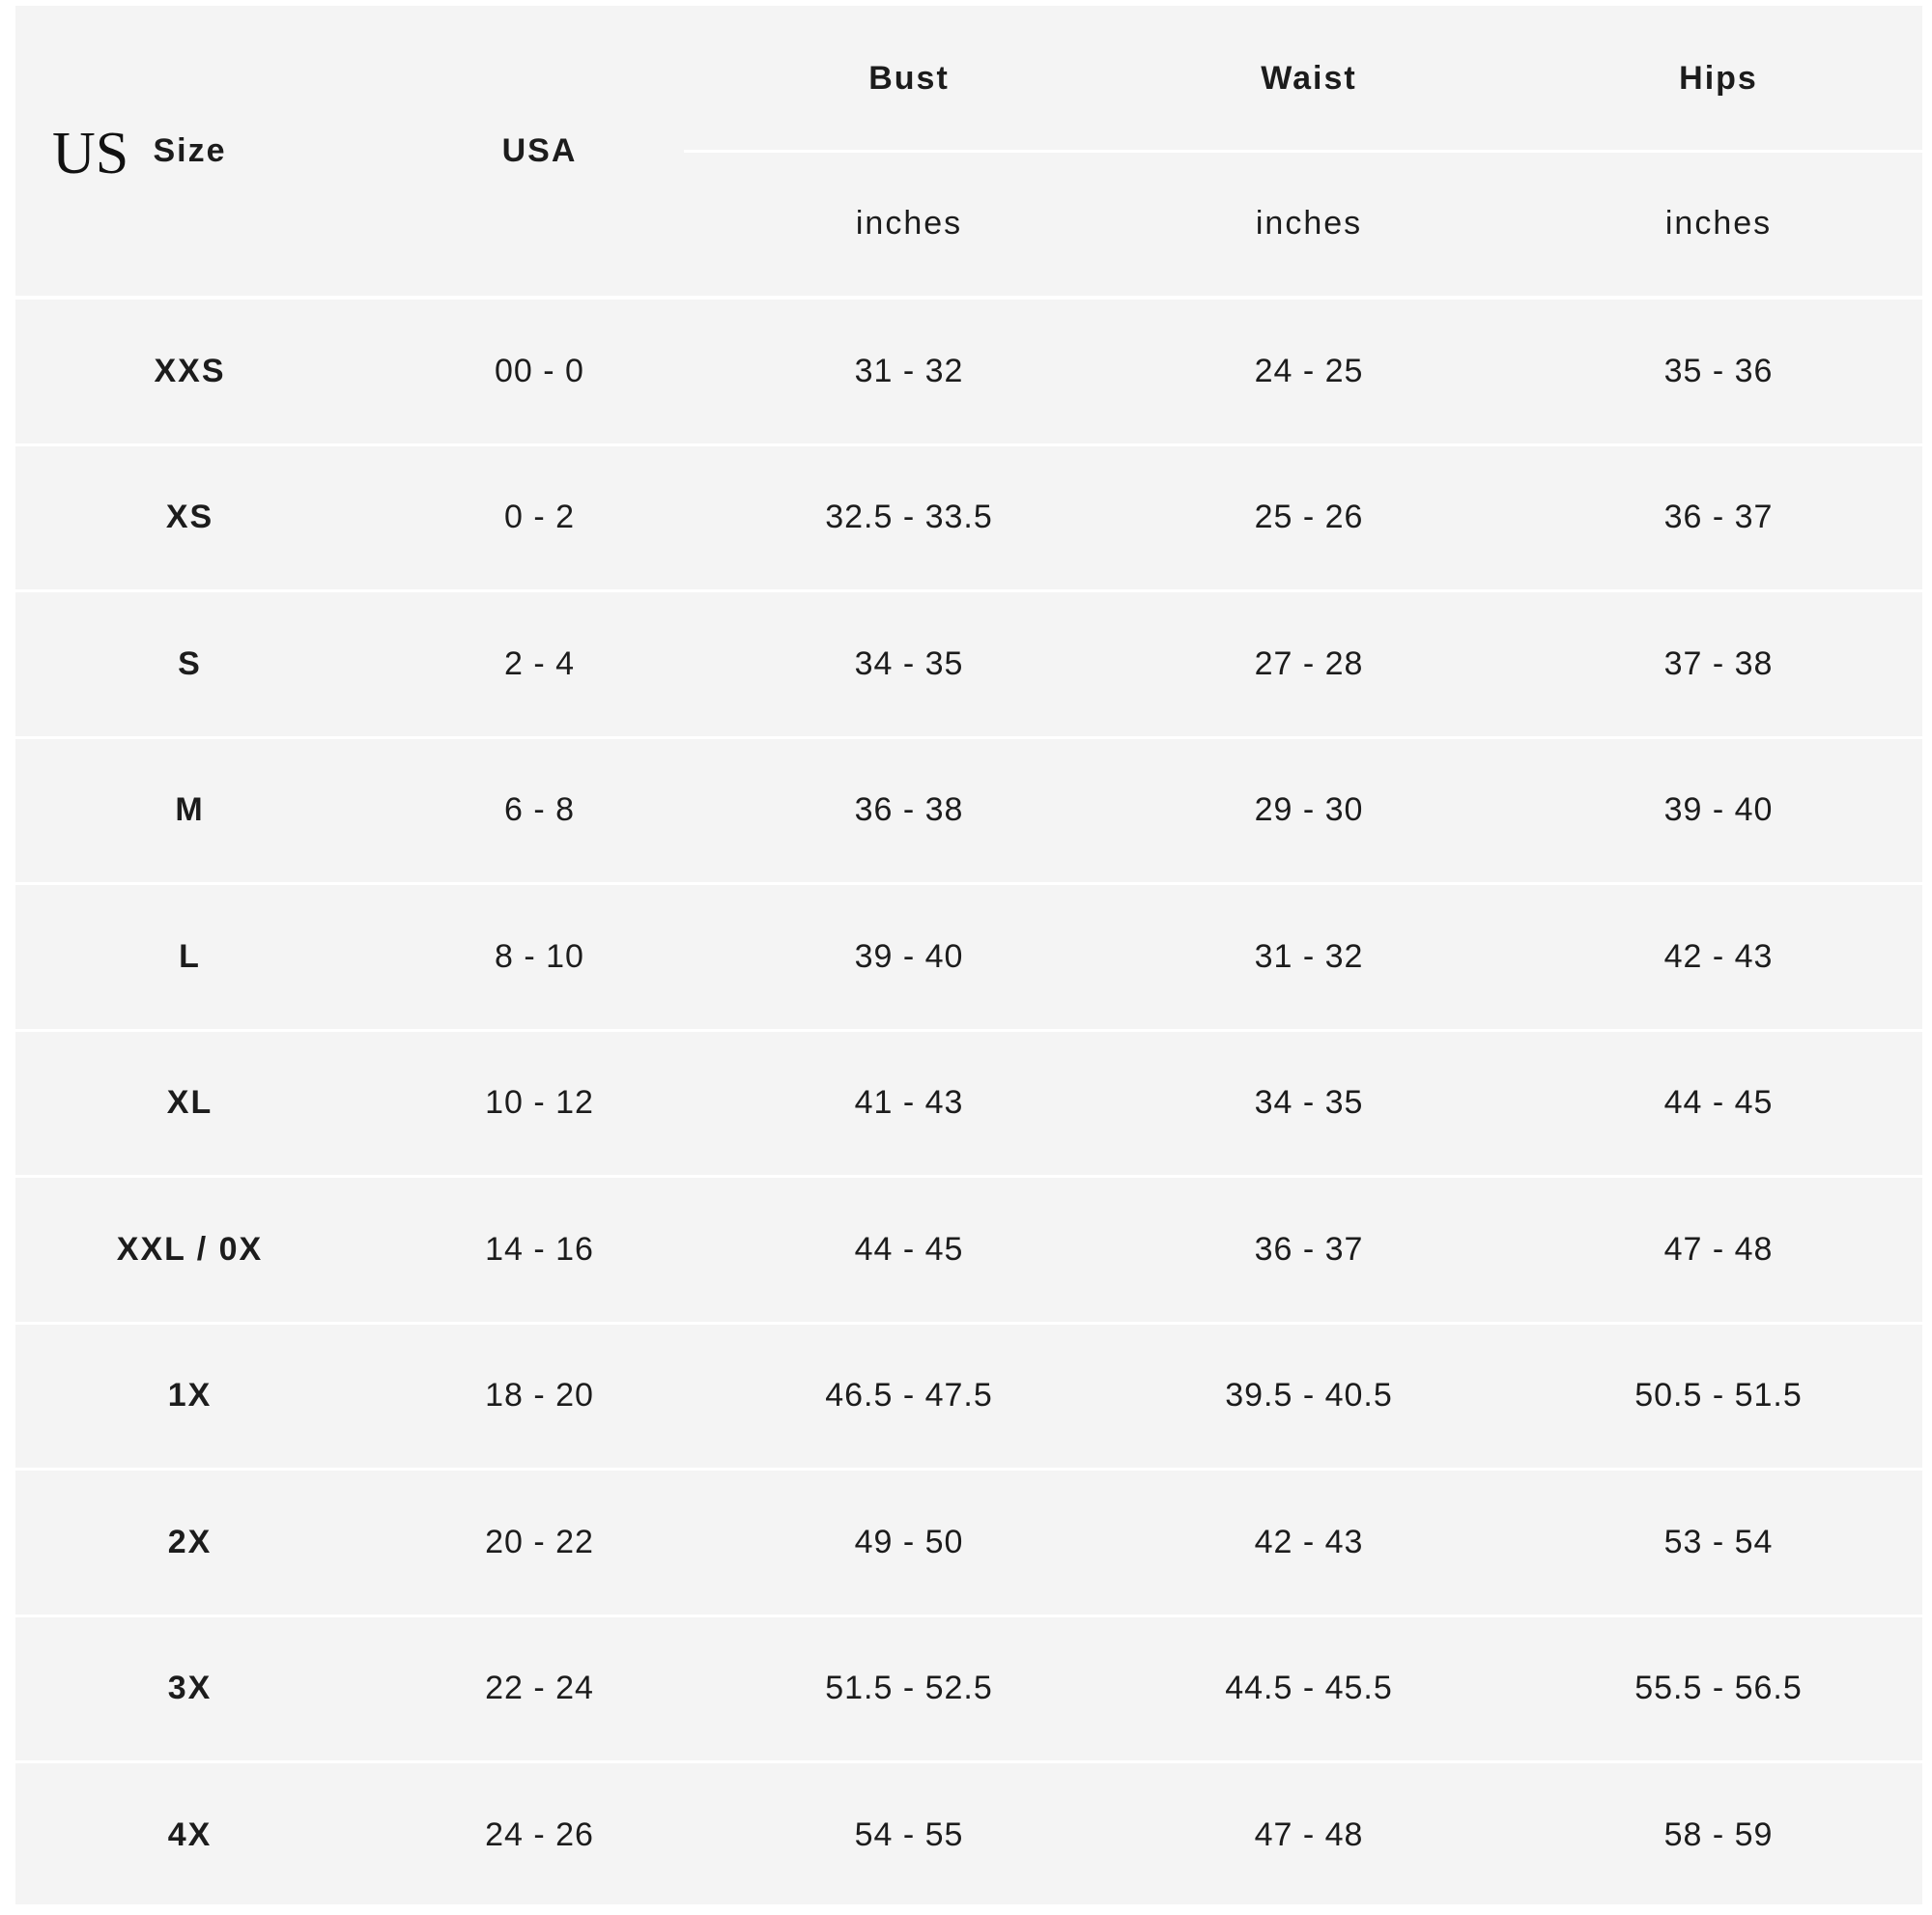  I want to click on cell-size: 4X, so click(190, 1834).